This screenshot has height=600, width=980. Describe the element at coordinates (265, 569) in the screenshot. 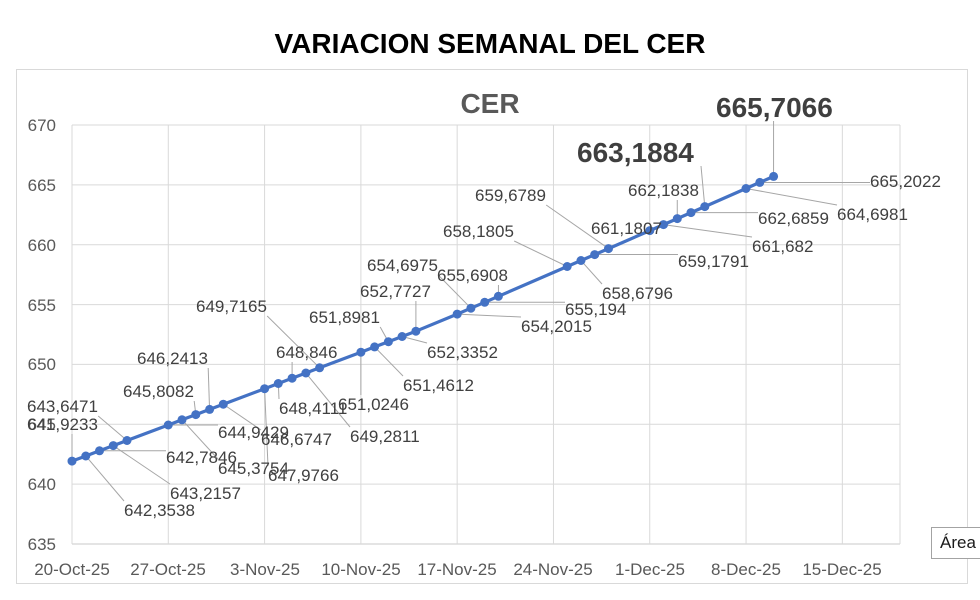

I see `x-axis-tick: 3-Nov-25` at that location.